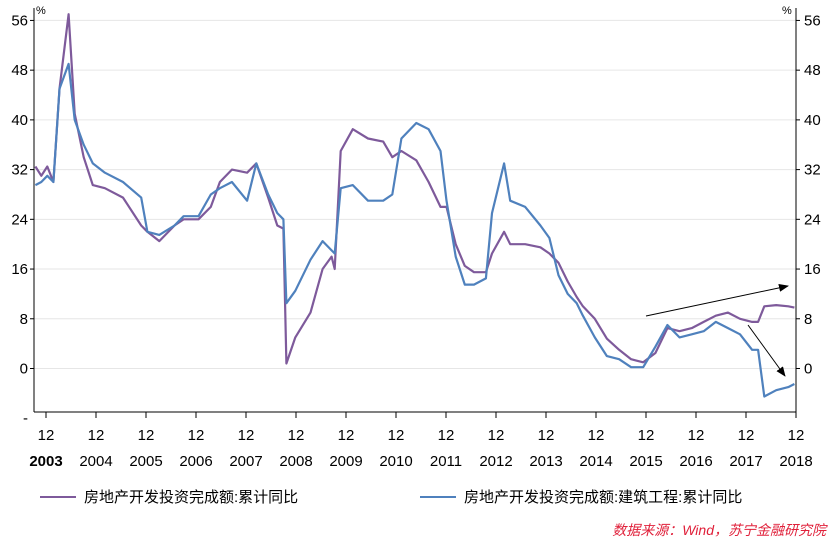 This screenshot has height=542, width=832. I want to click on trend-annotations, so click(717, 330).